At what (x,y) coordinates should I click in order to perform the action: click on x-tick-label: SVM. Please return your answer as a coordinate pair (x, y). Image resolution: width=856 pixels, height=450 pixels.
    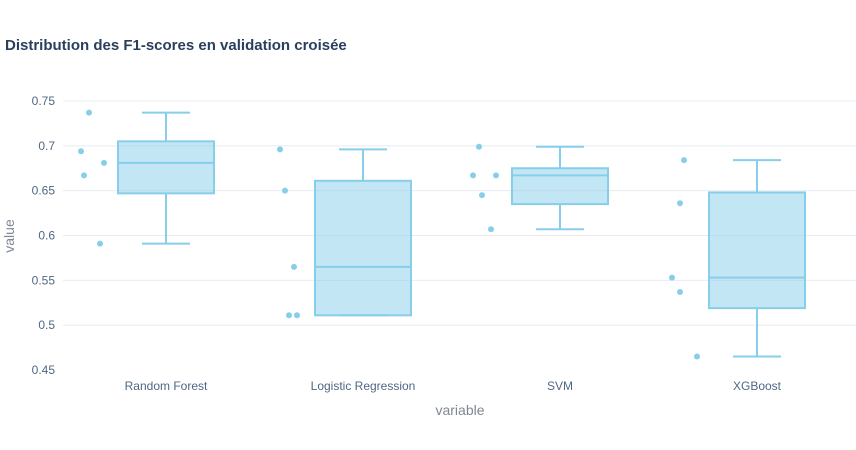
    Looking at the image, I should click on (560, 386).